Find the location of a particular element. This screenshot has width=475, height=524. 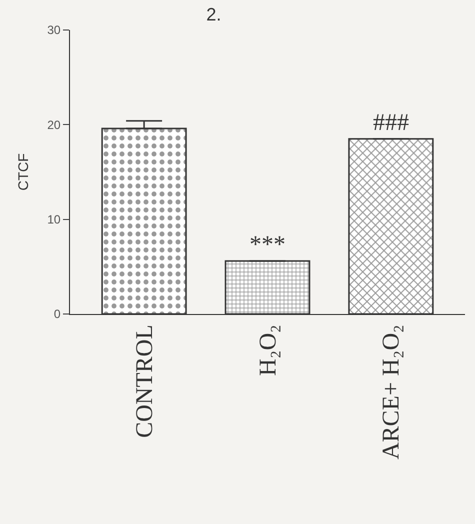

y-axis-title: CTCF is located at coordinates (22, 172).